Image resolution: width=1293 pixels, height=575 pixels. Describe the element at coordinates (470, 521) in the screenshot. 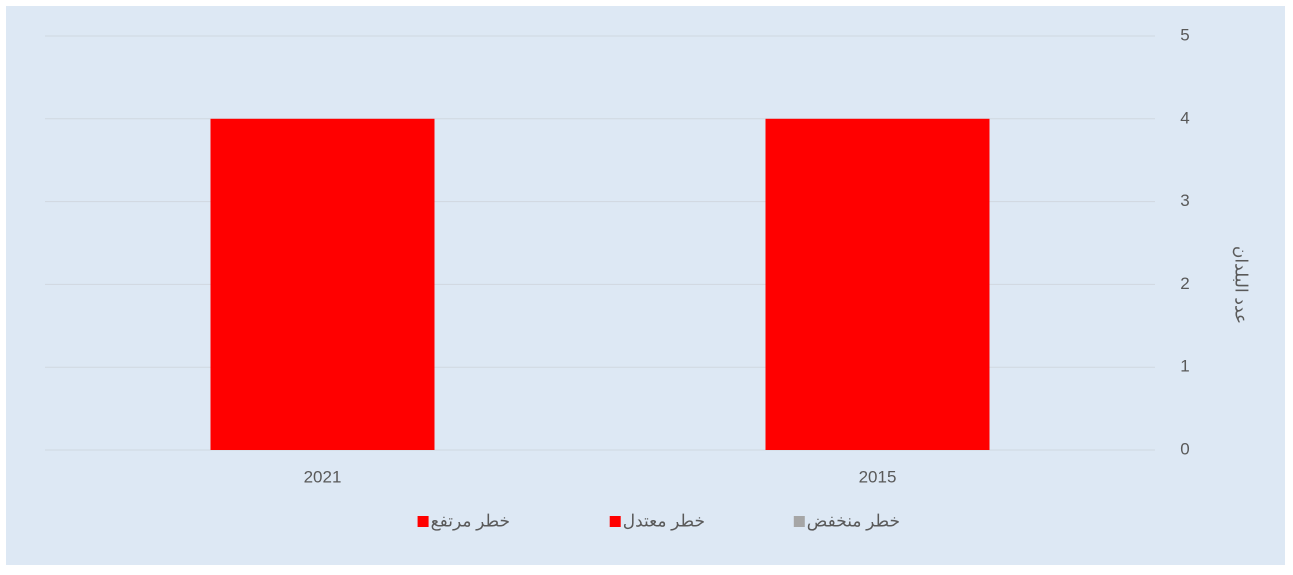

I see `legend-label: خطر مرتفع` at that location.